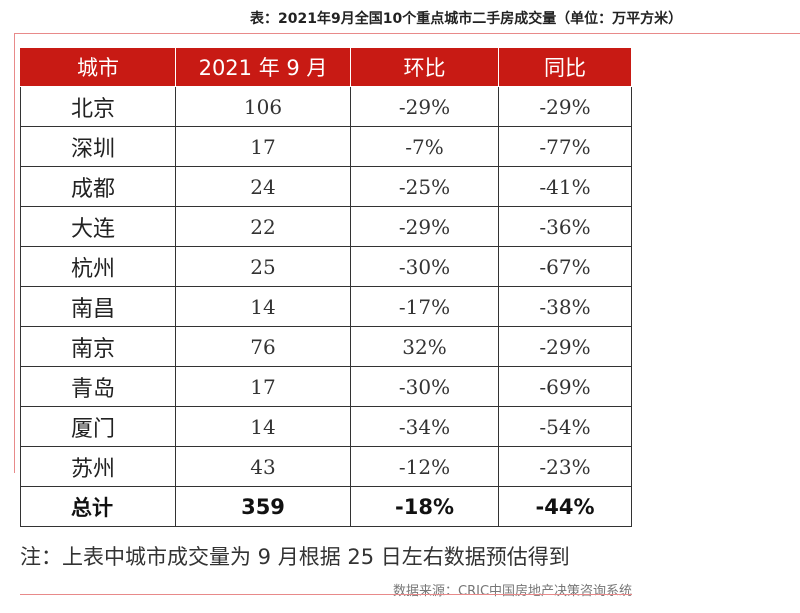 Image resolution: width=800 pixels, height=613 pixels. I want to click on bottom-divider, so click(326, 594).